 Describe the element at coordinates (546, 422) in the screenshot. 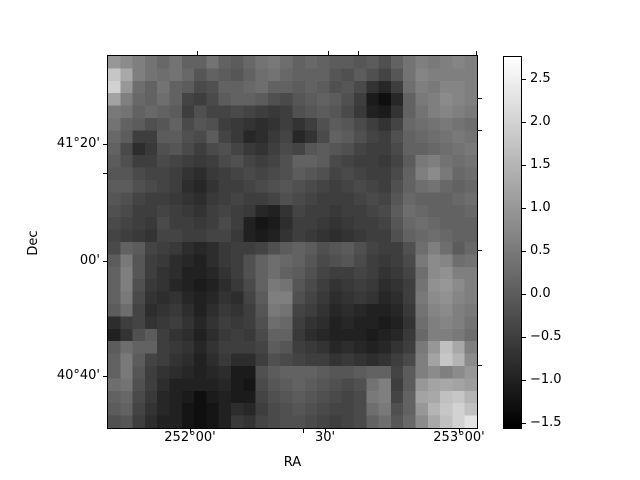

I see `colorbar-tick-label: −1.5` at that location.